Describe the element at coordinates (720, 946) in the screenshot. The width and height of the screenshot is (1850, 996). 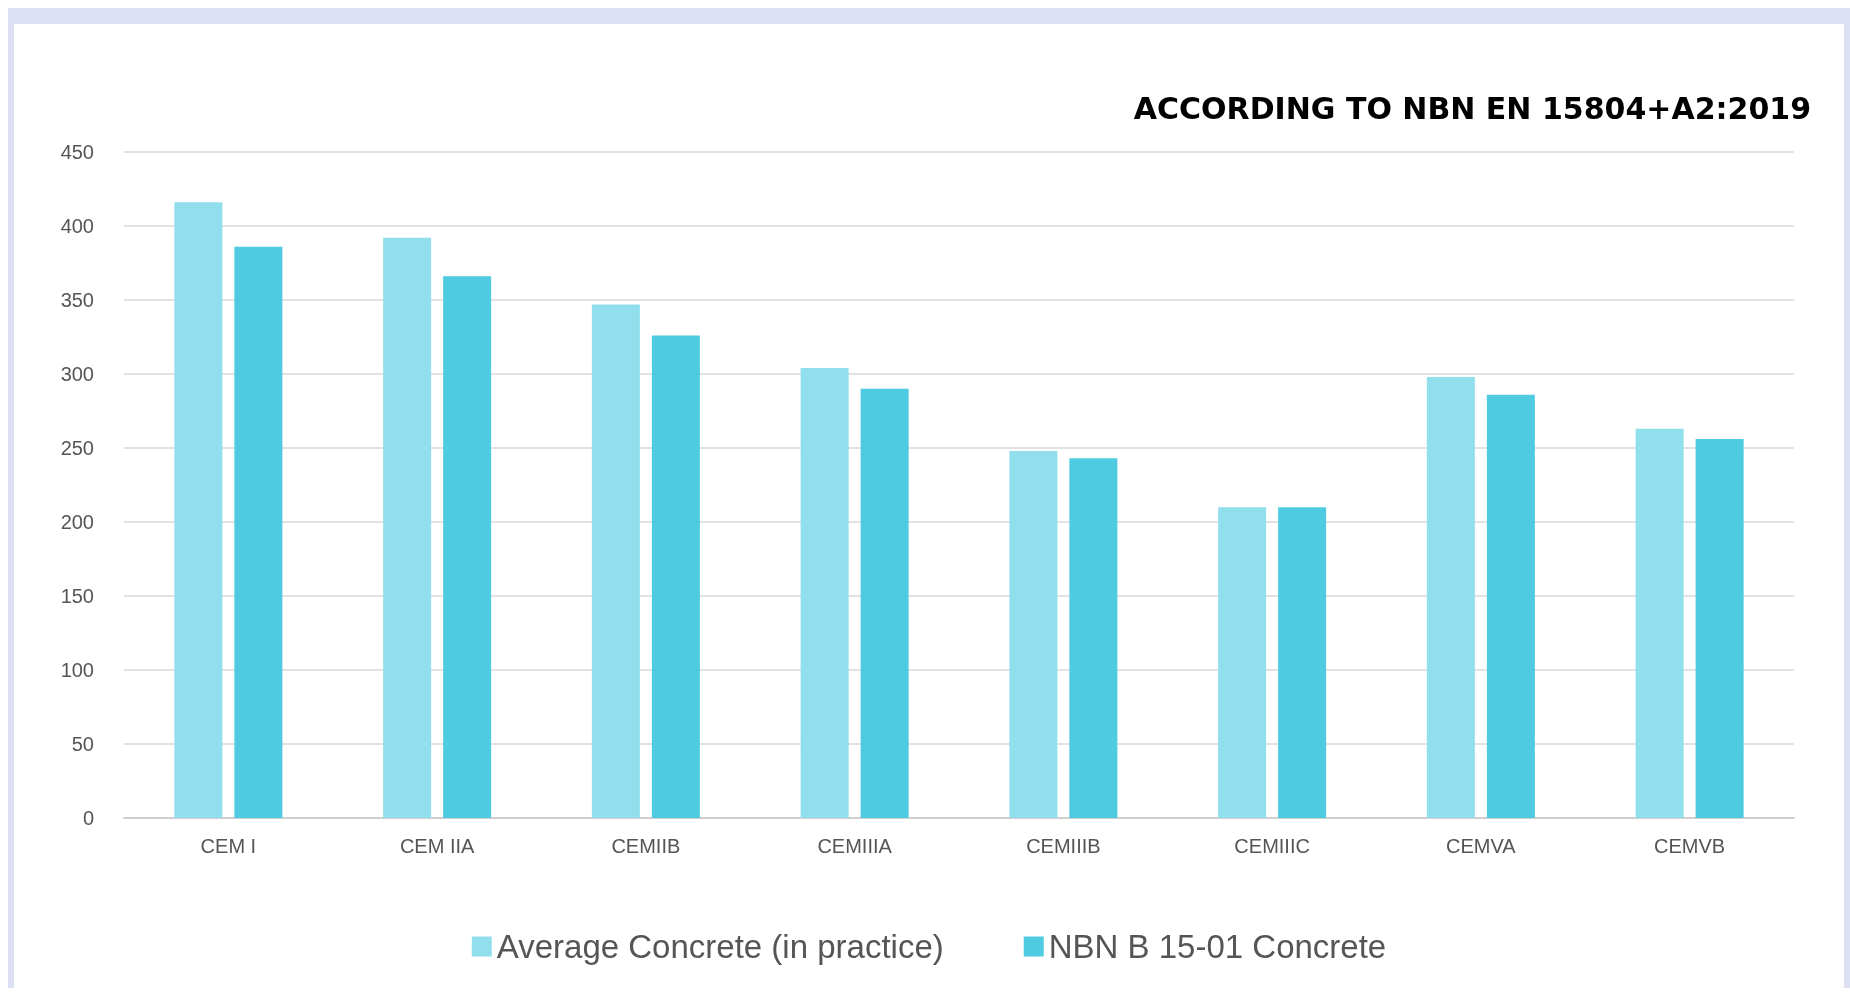
I see `legend-label: Average Concrete (in practice)` at that location.